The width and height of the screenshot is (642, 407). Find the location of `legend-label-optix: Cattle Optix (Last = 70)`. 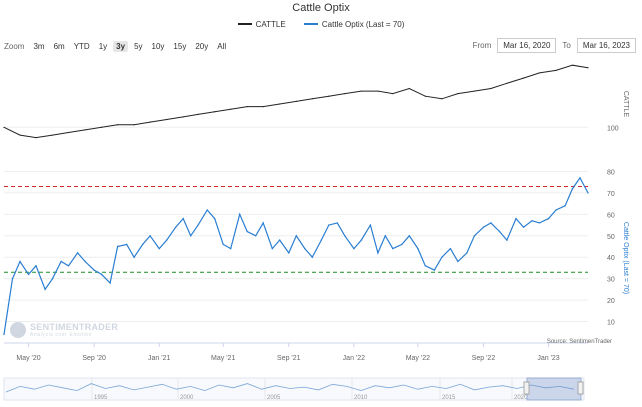

legend-label-optix: Cattle Optix (Last = 70) is located at coordinates (363, 24).